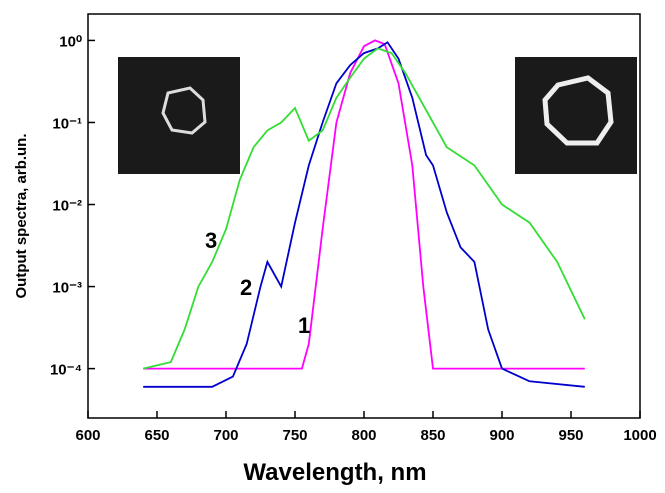  Describe the element at coordinates (156, 435) in the screenshot. I see `x-tick-label: 650` at that location.